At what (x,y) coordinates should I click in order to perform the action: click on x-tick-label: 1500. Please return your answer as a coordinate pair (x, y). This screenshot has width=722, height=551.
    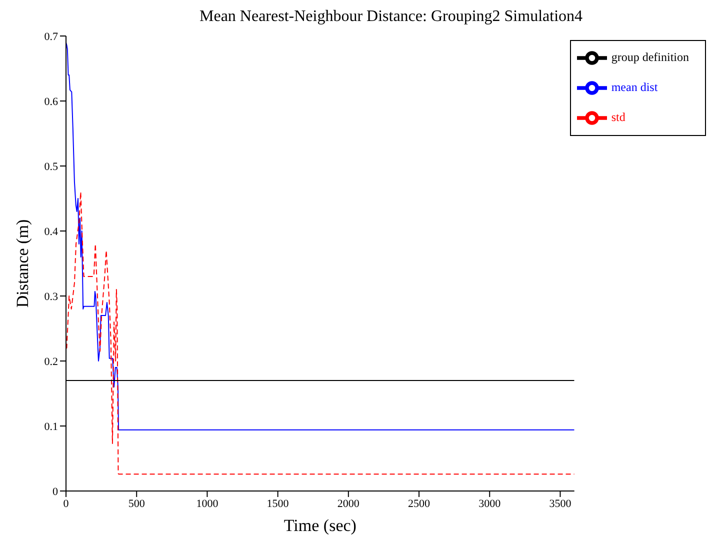
    Looking at the image, I should click on (278, 504).